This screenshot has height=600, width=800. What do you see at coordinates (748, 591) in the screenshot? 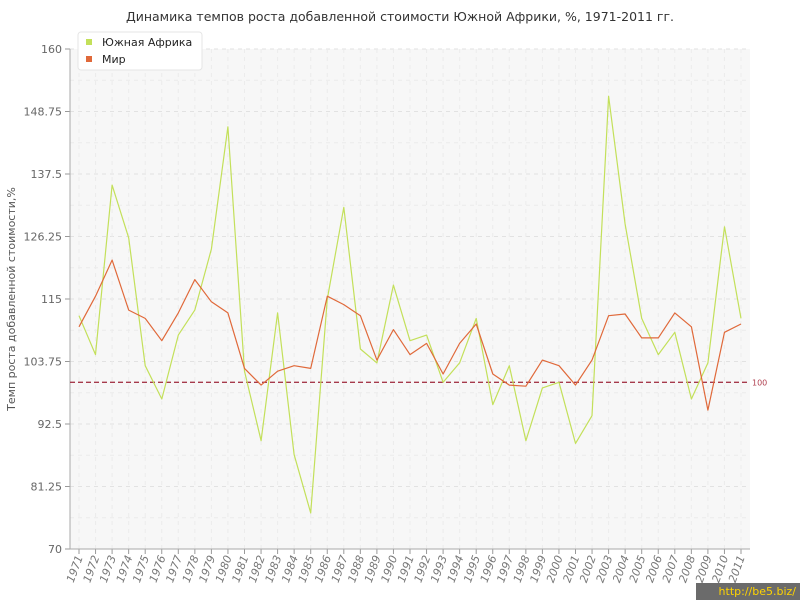
I see `watermark: http://be5.biz/` at bounding box center [748, 591].